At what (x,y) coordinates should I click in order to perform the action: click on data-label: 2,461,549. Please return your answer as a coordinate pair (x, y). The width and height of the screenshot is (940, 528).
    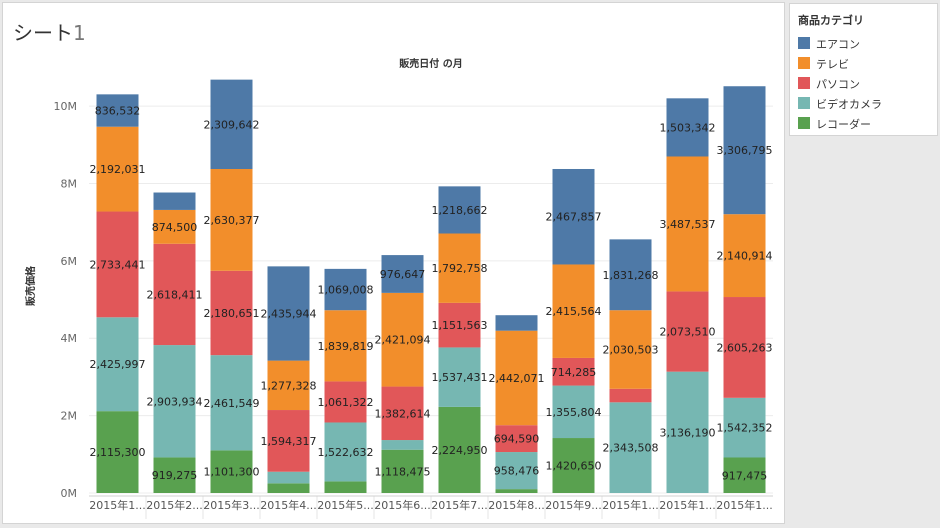
    Looking at the image, I should click on (232, 403).